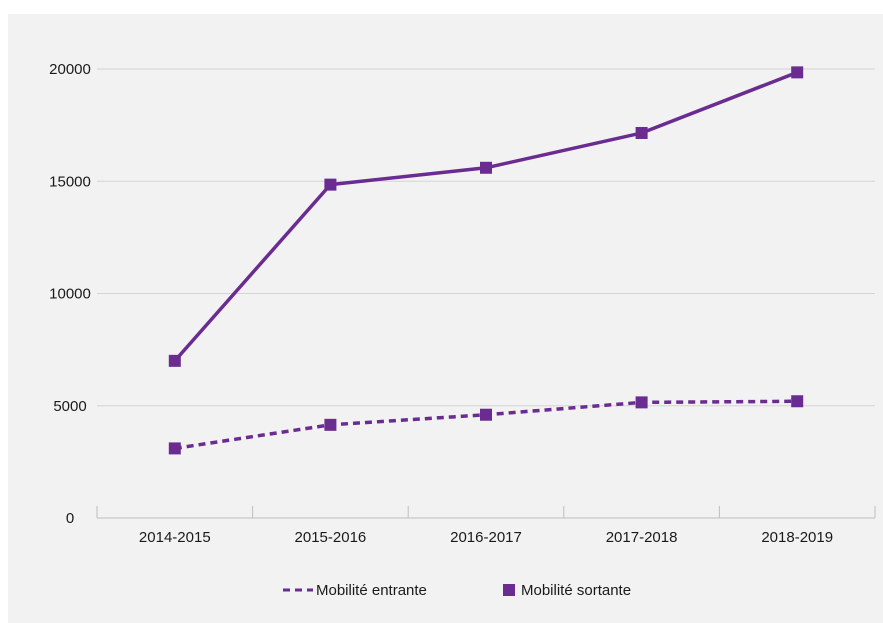 The width and height of the screenshot is (883, 623). What do you see at coordinates (70, 518) in the screenshot?
I see `y-tick-label: 0` at bounding box center [70, 518].